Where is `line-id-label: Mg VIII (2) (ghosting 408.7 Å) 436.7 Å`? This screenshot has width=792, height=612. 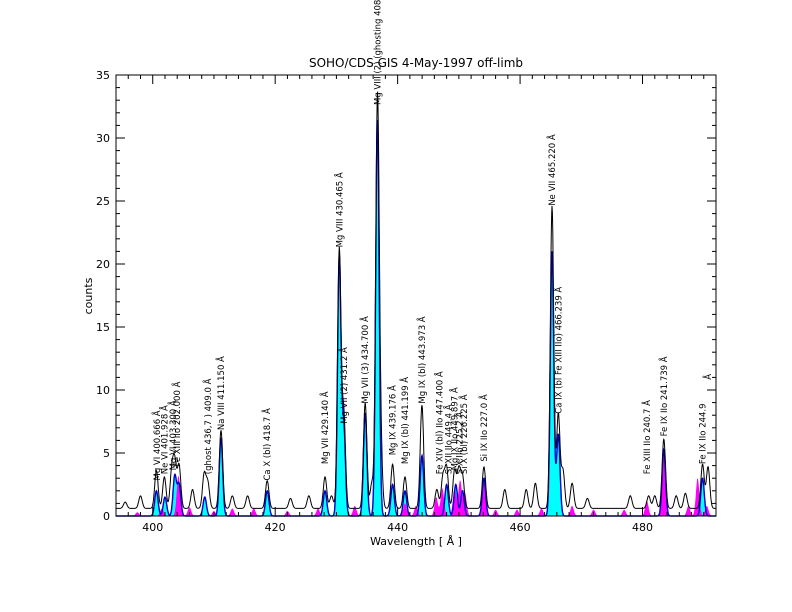
line-id-label: Mg VIII (2) (ghosting 408.7 Å) 436.7 Å is located at coordinates (377, 52).